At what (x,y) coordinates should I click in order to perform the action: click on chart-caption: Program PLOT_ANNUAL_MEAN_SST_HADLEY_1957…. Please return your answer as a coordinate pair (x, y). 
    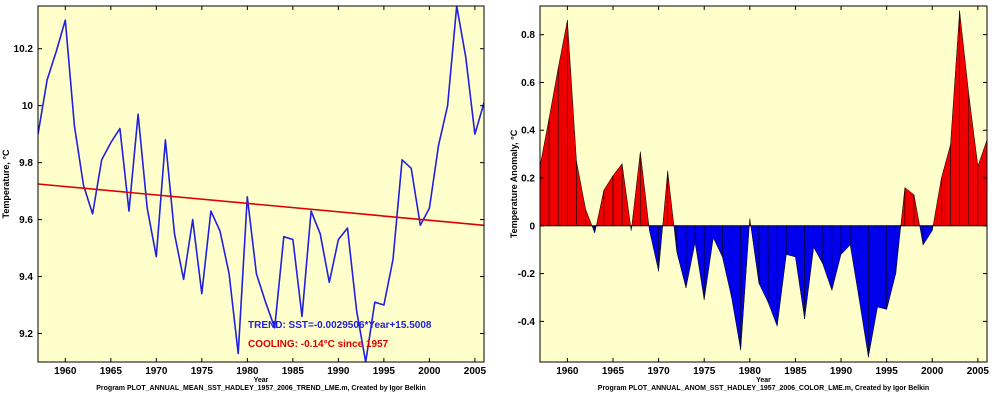
    Looking at the image, I should click on (260, 388).